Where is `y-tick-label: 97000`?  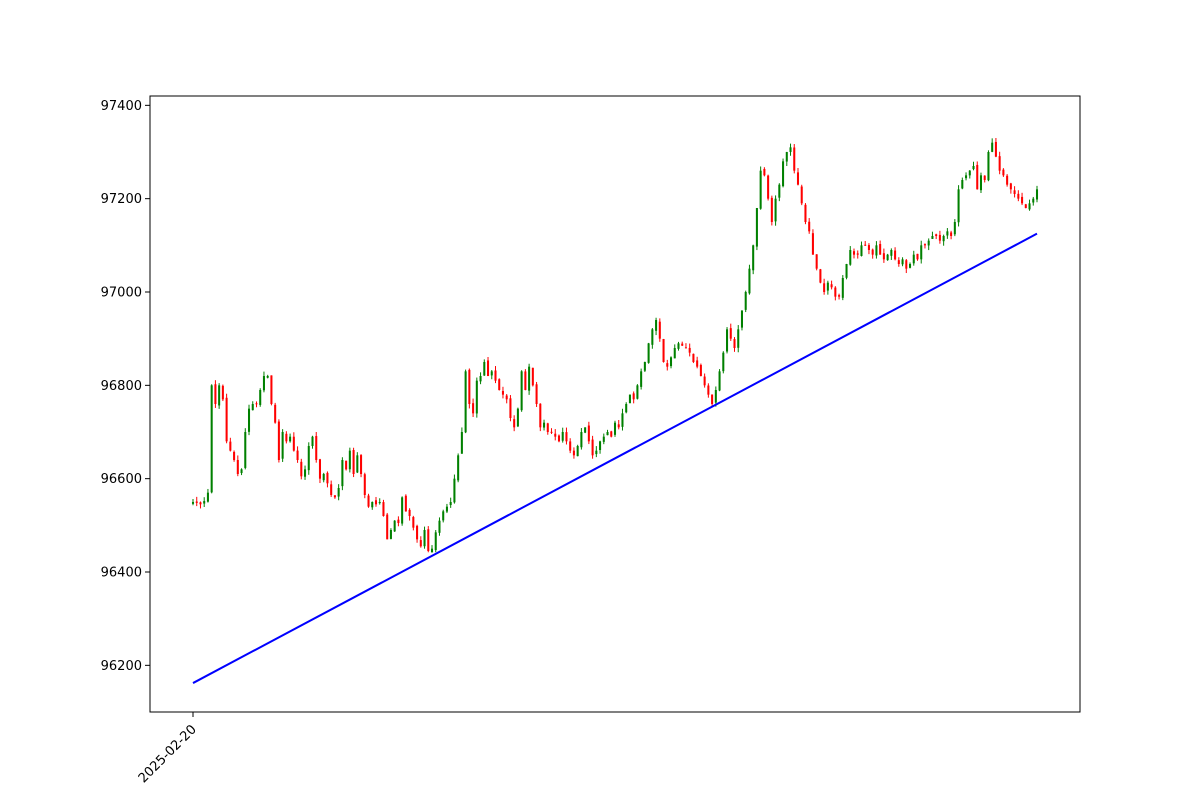 y-tick-label: 97000 is located at coordinates (121, 293).